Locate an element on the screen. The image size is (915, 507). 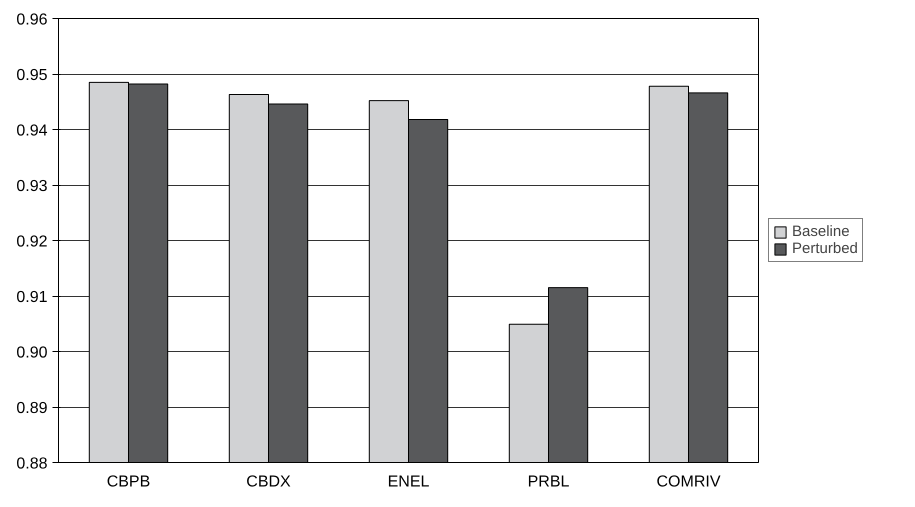
x-tick-label: CBPB is located at coordinates (128, 482).